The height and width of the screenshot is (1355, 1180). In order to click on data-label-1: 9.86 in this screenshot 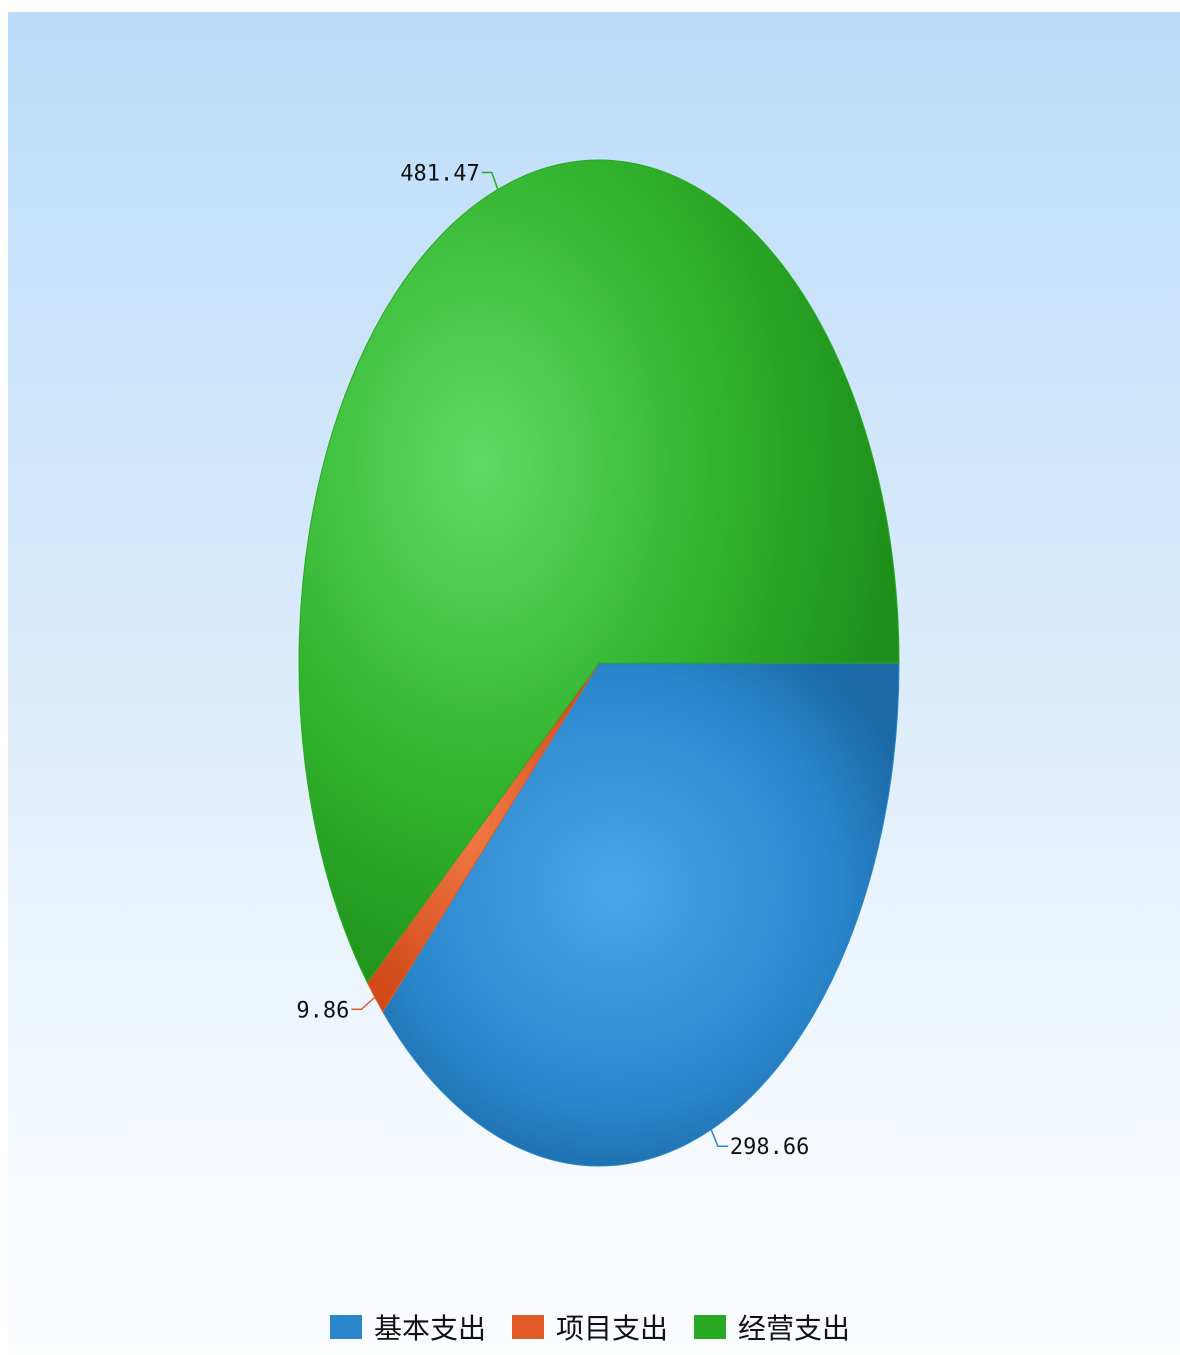, I will do `click(322, 1010)`.